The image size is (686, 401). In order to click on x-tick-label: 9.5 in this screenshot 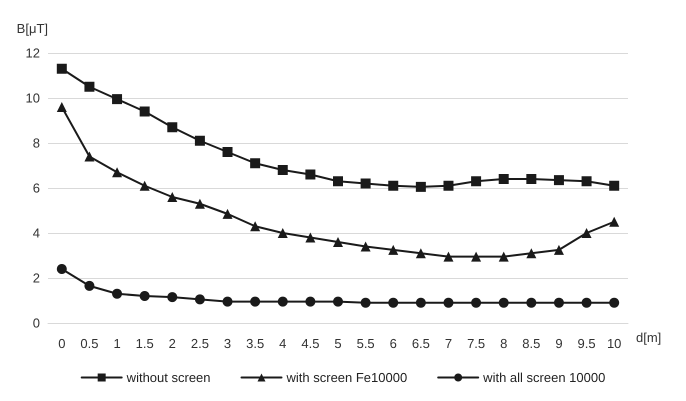, I will do `click(587, 343)`.